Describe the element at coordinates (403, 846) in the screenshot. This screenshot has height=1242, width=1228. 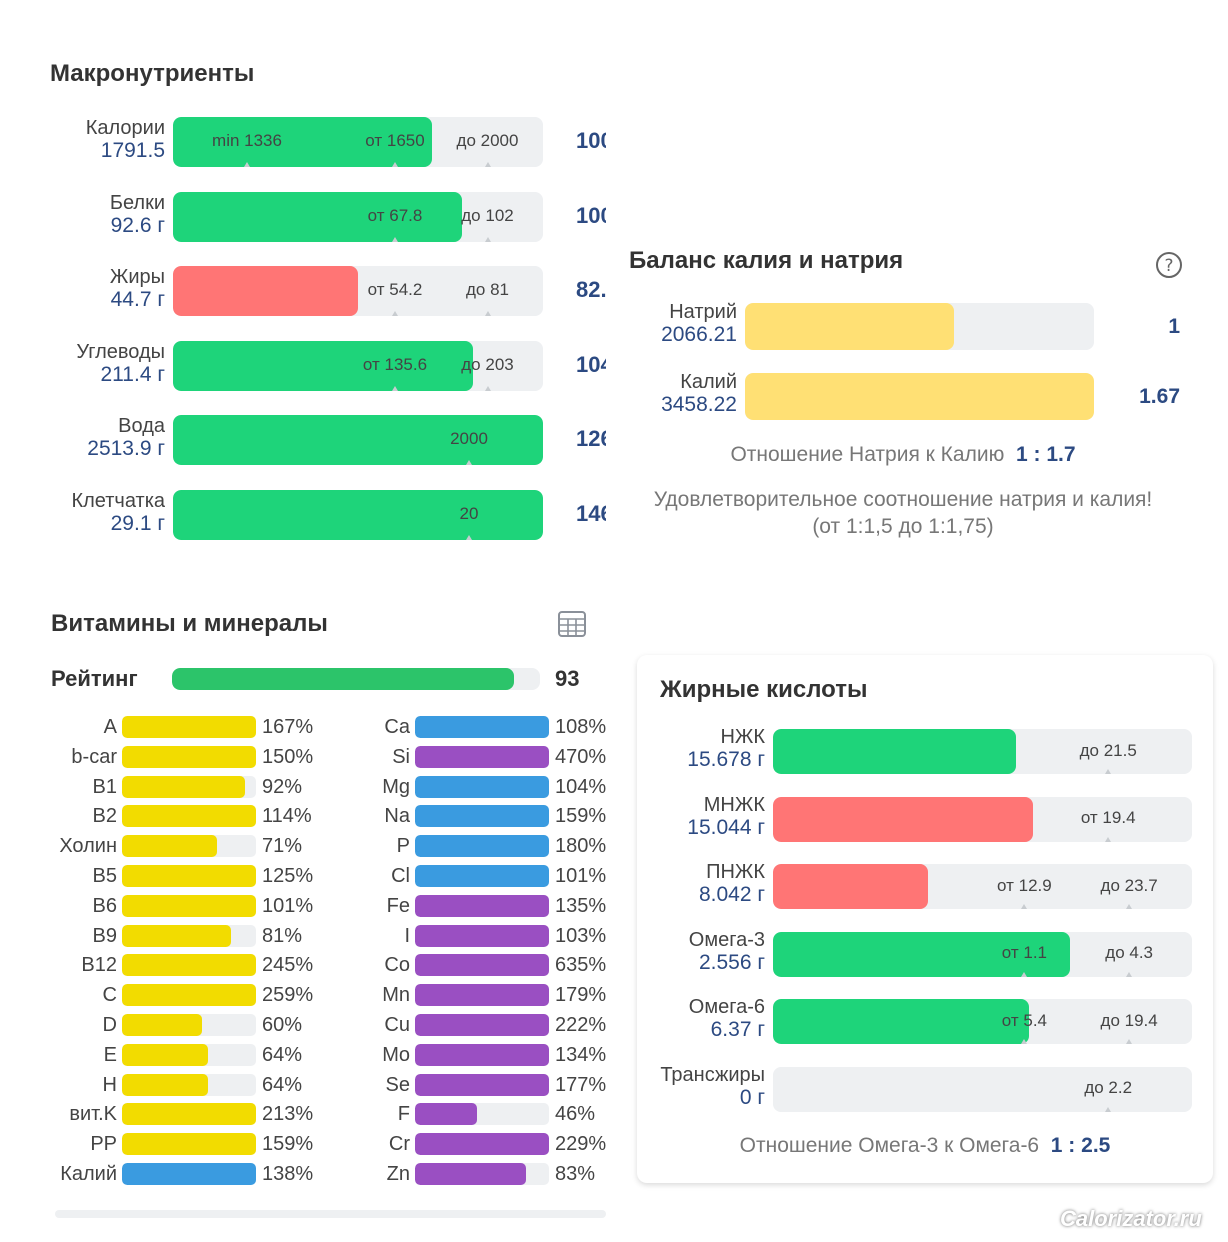
I see `nutrient-name: P` at that location.